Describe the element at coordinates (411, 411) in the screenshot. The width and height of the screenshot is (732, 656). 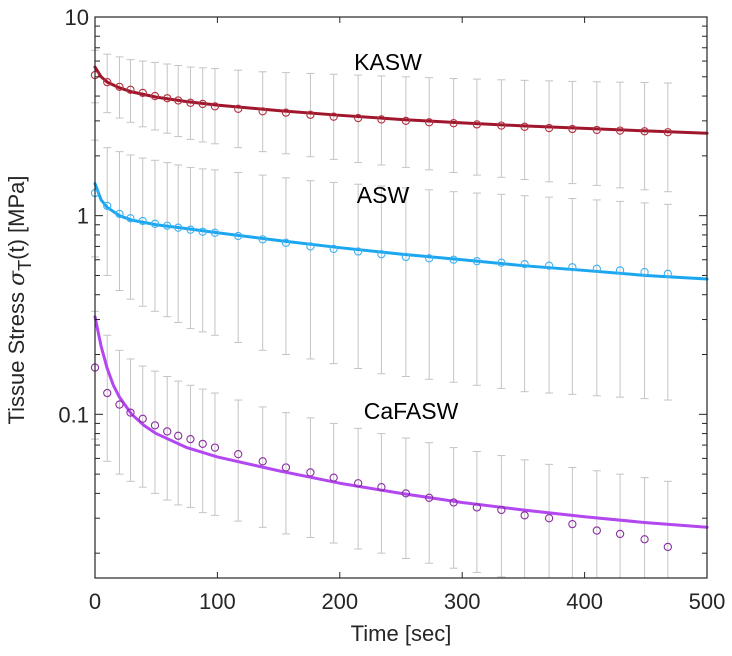
I see `annotation-cafasw: CaFASW` at that location.